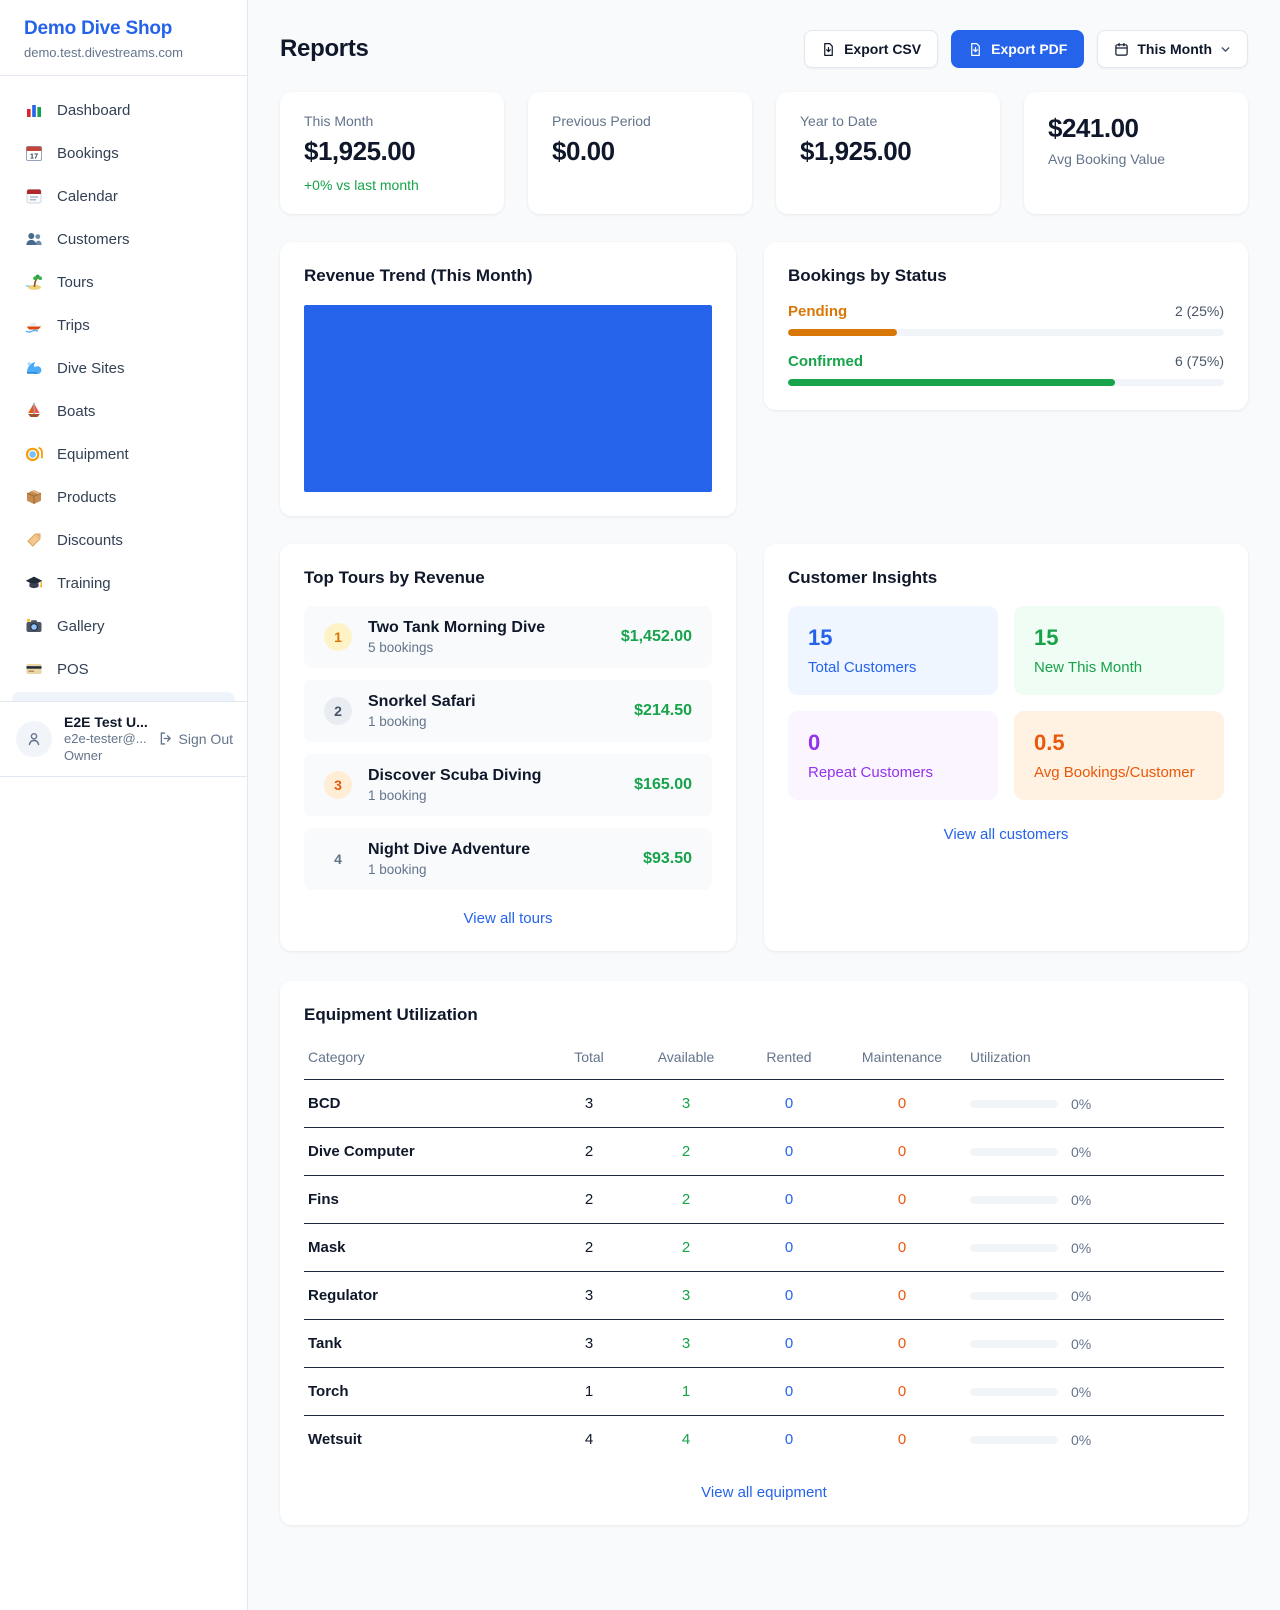 The width and height of the screenshot is (1280, 1610). I want to click on status-value: 2 (25%), so click(1199, 311).